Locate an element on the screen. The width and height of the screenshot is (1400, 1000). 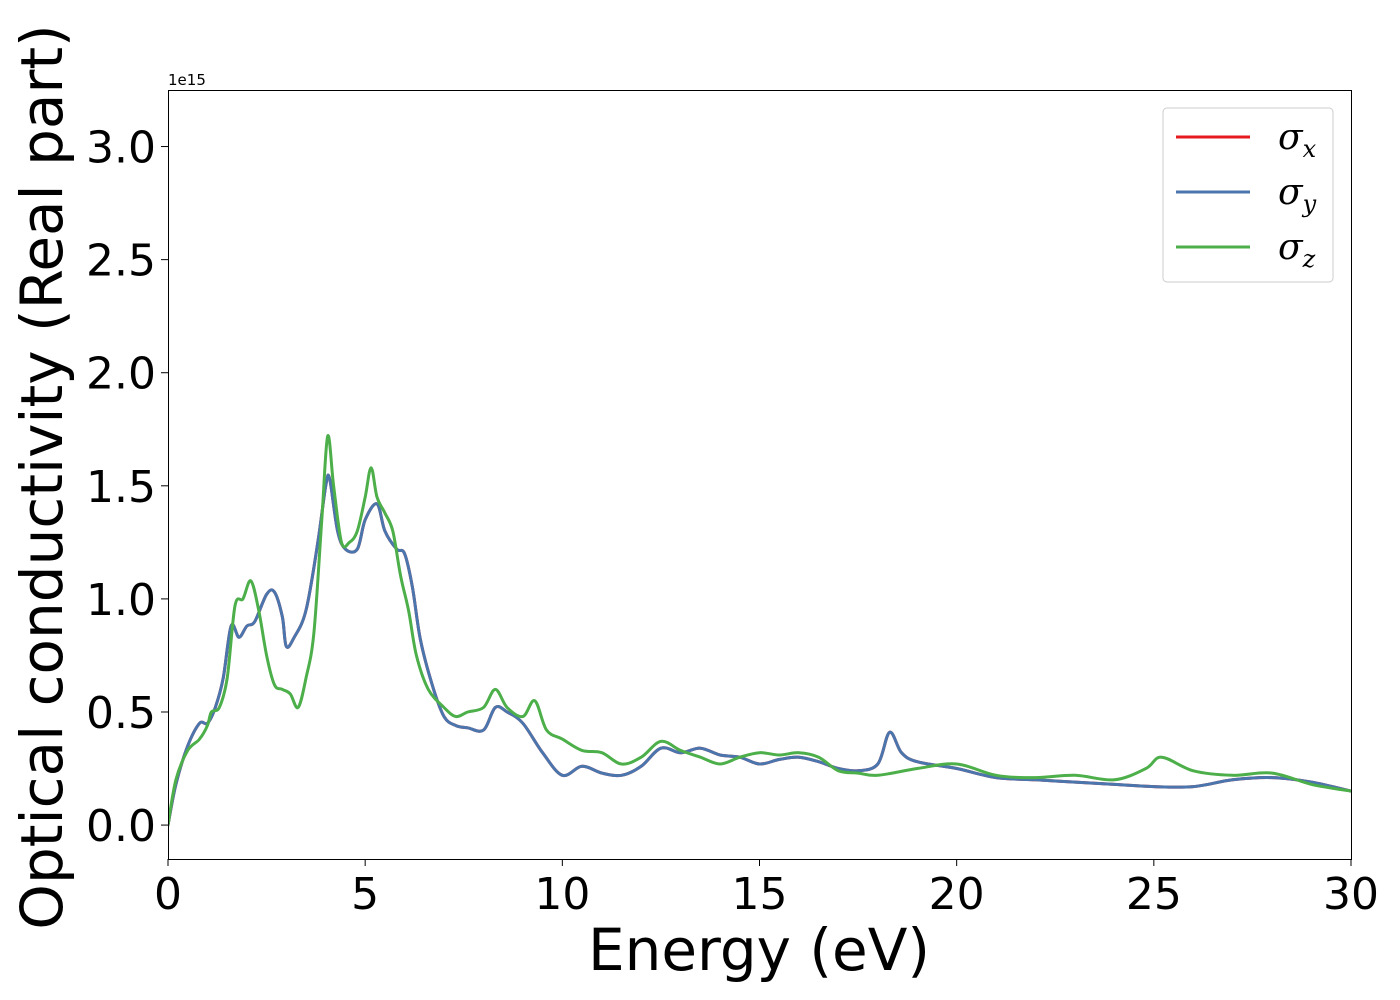
y-axis-title: Optical conductivity (Real part) is located at coordinates (42, 476).